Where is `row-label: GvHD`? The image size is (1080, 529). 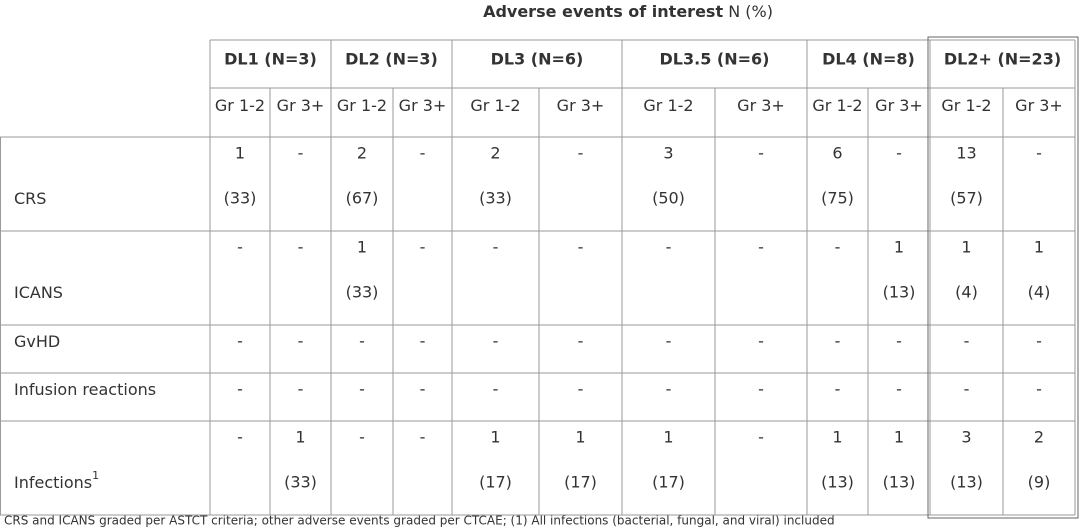 row-label: GvHD is located at coordinates (37, 341).